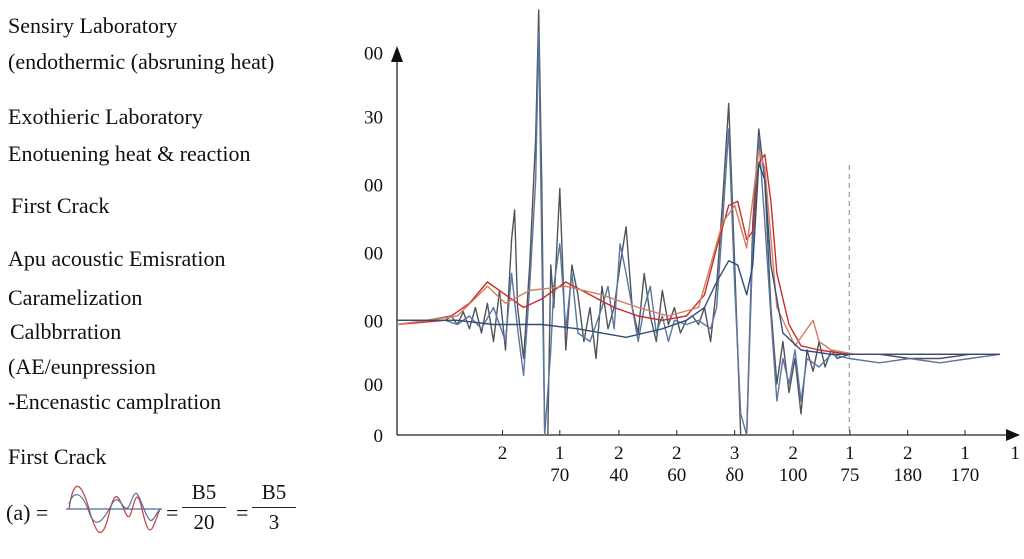 This screenshot has height=559, width=1024. What do you see at coordinates (93, 25) in the screenshot?
I see `legend-label: Sensiry Laboratory` at bounding box center [93, 25].